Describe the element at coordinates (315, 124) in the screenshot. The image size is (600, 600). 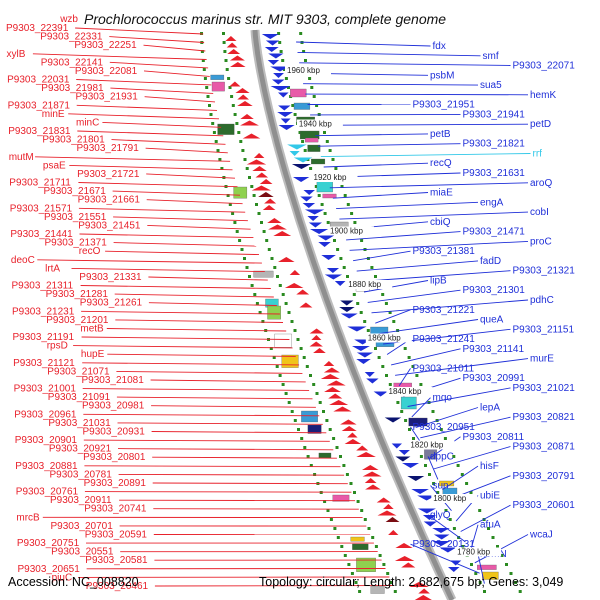
I see `kbp-label: 1940 kbp` at that location.